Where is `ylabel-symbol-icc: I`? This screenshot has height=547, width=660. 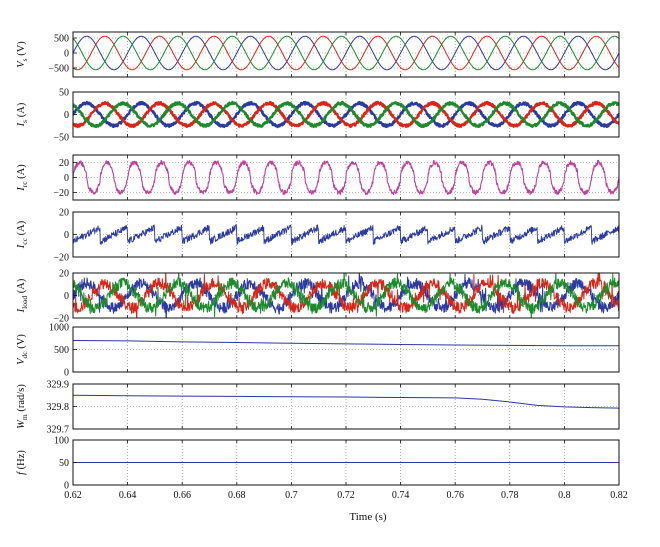 ylabel-symbol-icc: I is located at coordinates (21, 246).